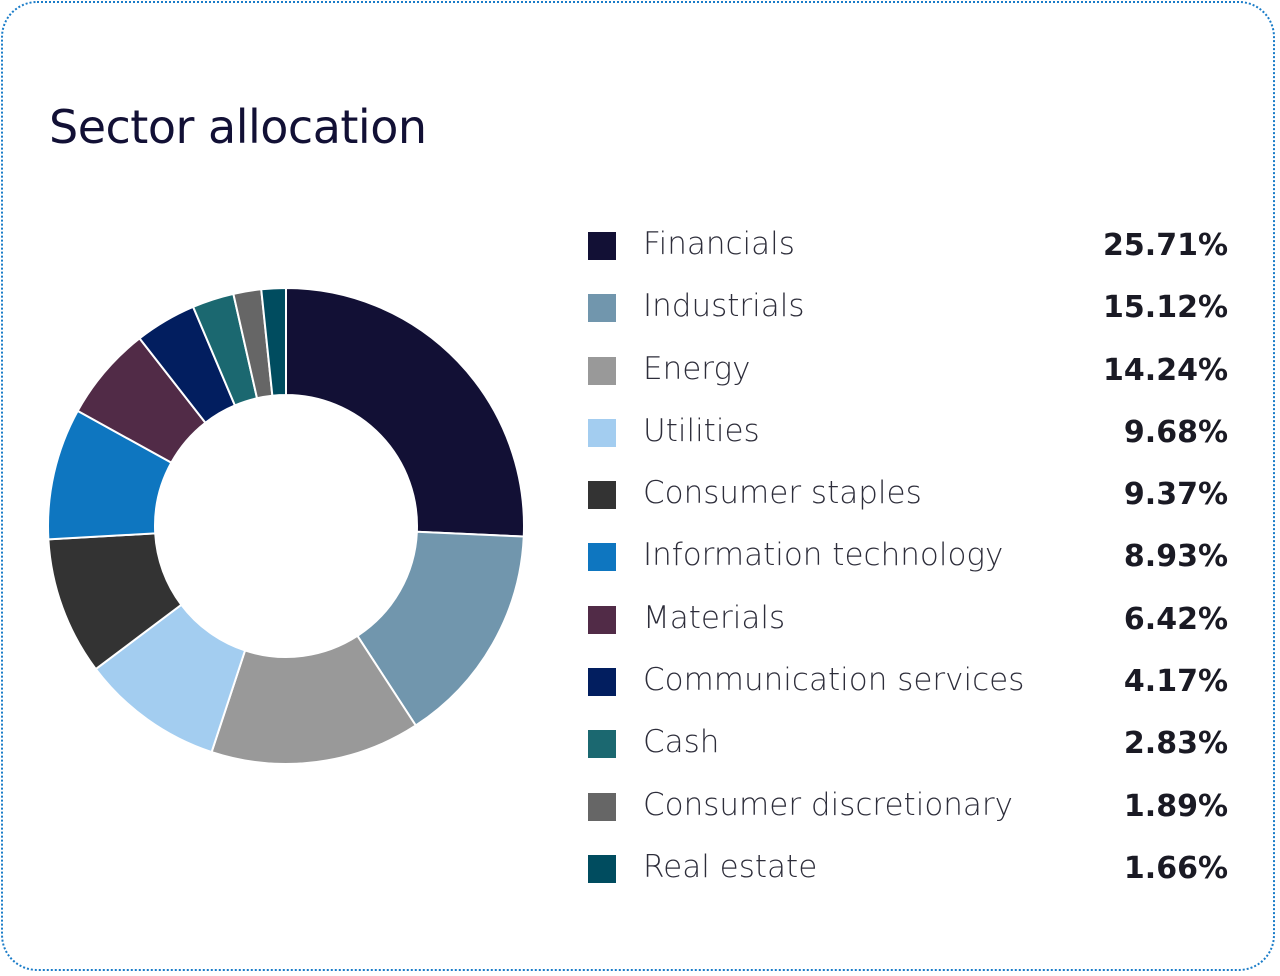 This screenshot has height=976, width=1280. I want to click on legend-label: Consumer staples, so click(782, 493).